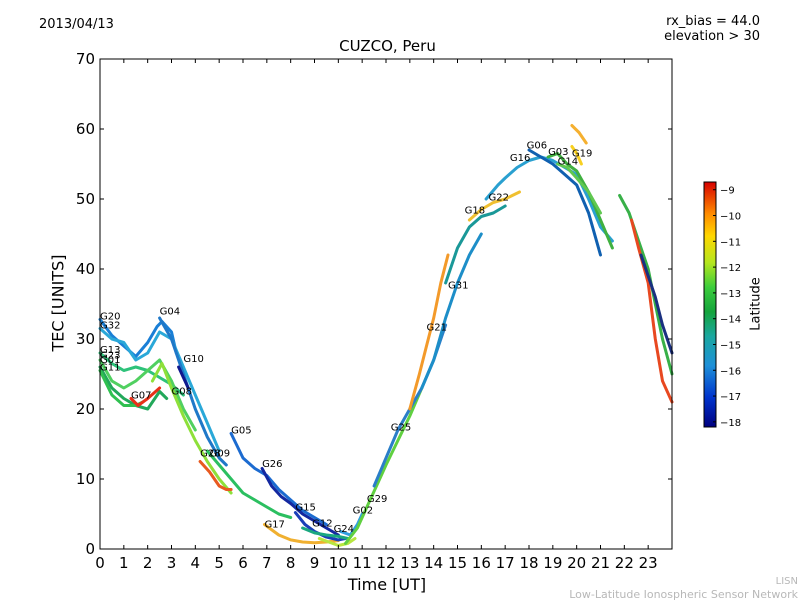  What do you see at coordinates (249, 484) in the screenshot?
I see `series-g09` at bounding box center [249, 484].